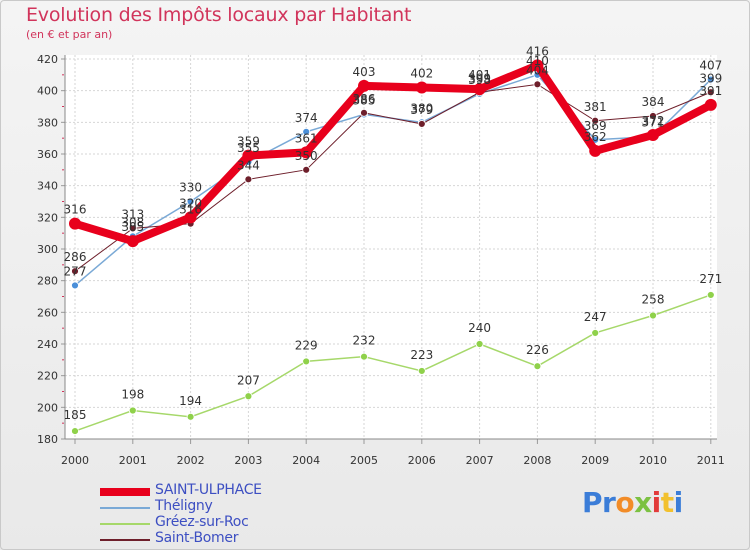 This screenshot has height=550, width=750. What do you see at coordinates (609, 502) in the screenshot?
I see `logo-letter: r` at bounding box center [609, 502].